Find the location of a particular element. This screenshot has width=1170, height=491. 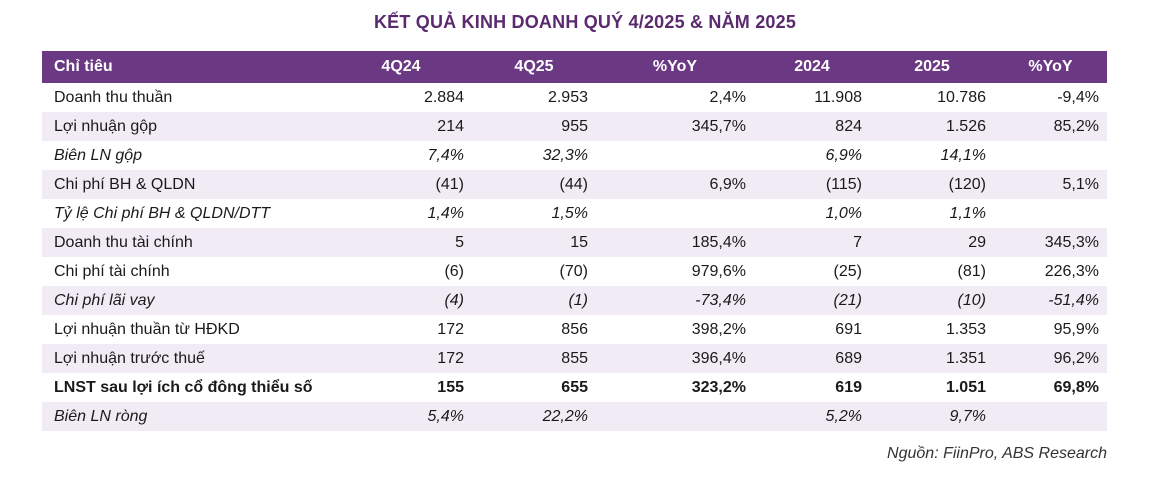

header-4q25: 4Q25 is located at coordinates (534, 66).